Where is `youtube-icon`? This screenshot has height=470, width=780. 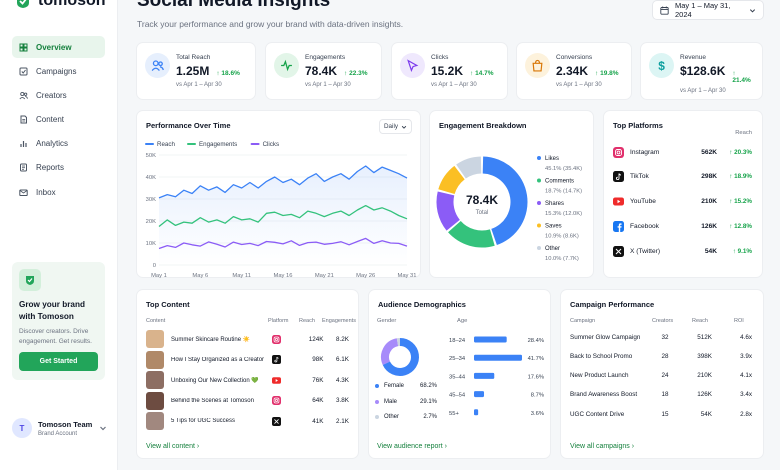
youtube-icon is located at coordinates (618, 201).